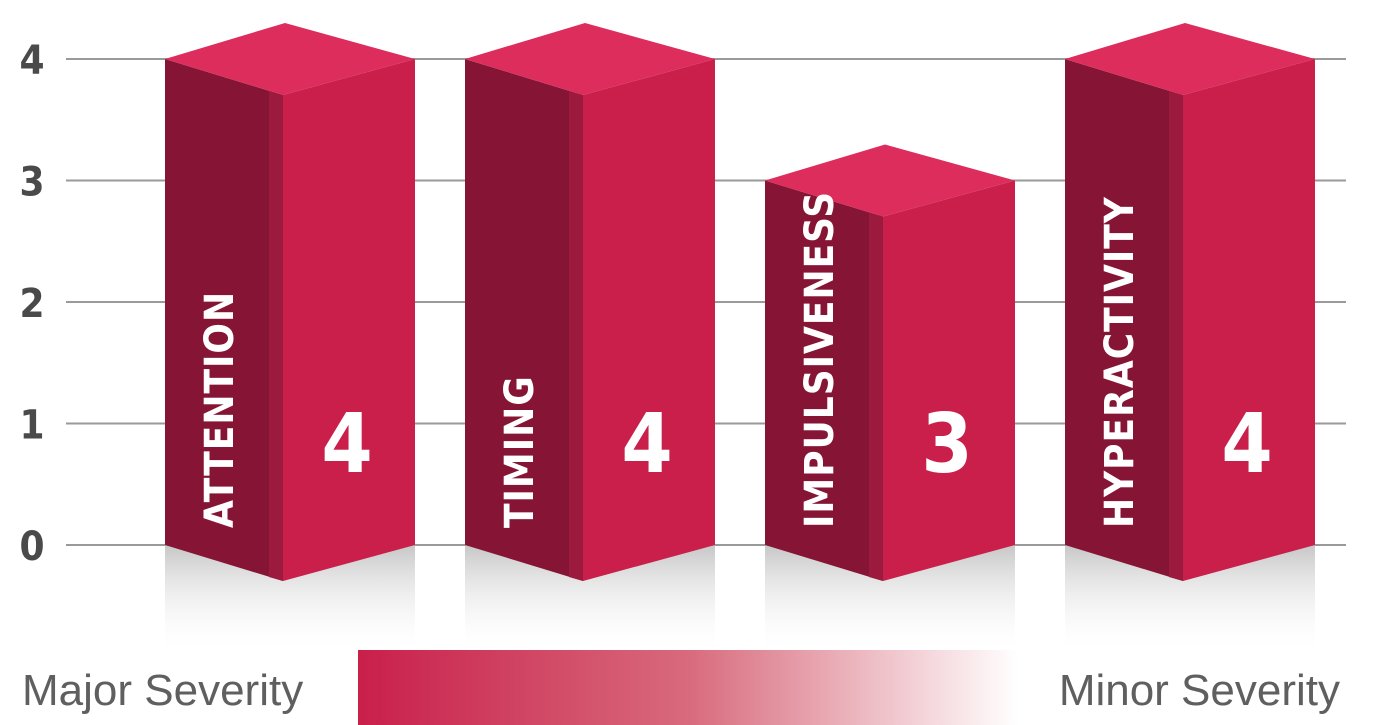 The width and height of the screenshot is (1378, 725). I want to click on severity-gradient-bar, so click(688, 687).